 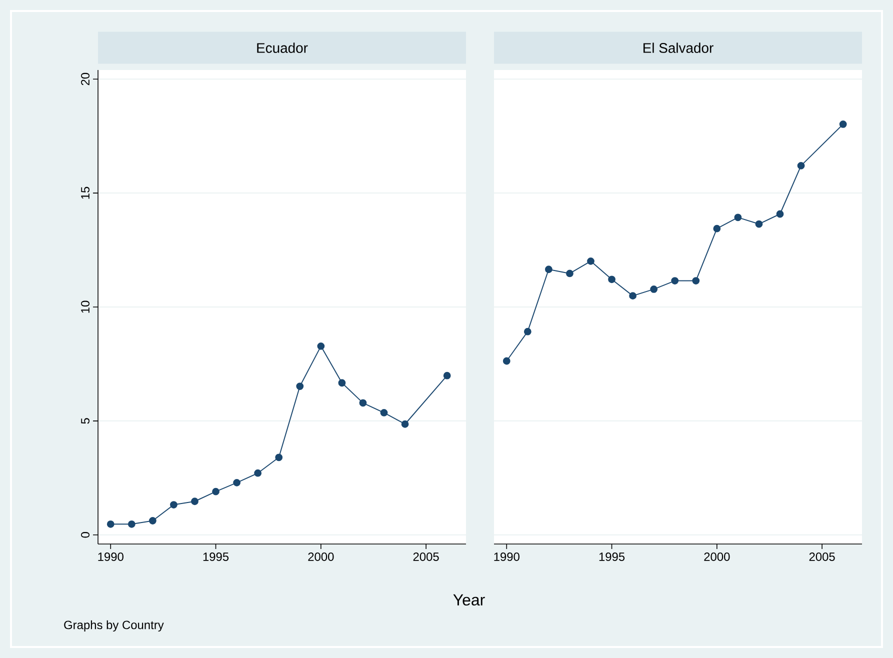 I want to click on y-tick-label: 10, so click(x=85, y=306).